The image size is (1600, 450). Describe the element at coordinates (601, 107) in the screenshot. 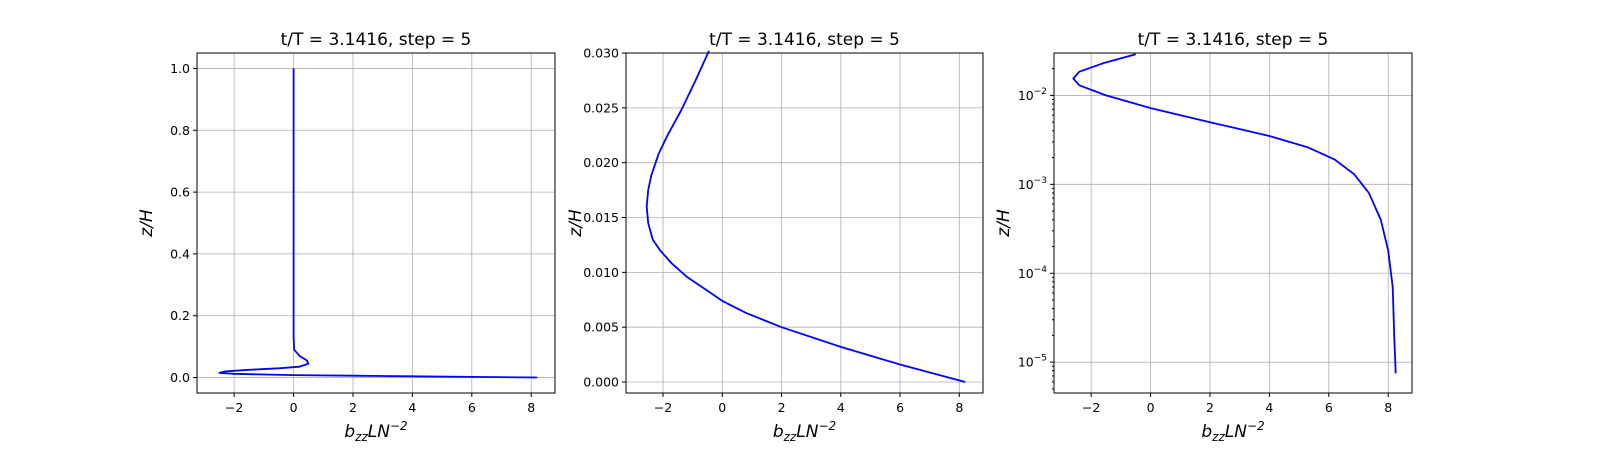

I see `y-tick-label: 0.025` at that location.